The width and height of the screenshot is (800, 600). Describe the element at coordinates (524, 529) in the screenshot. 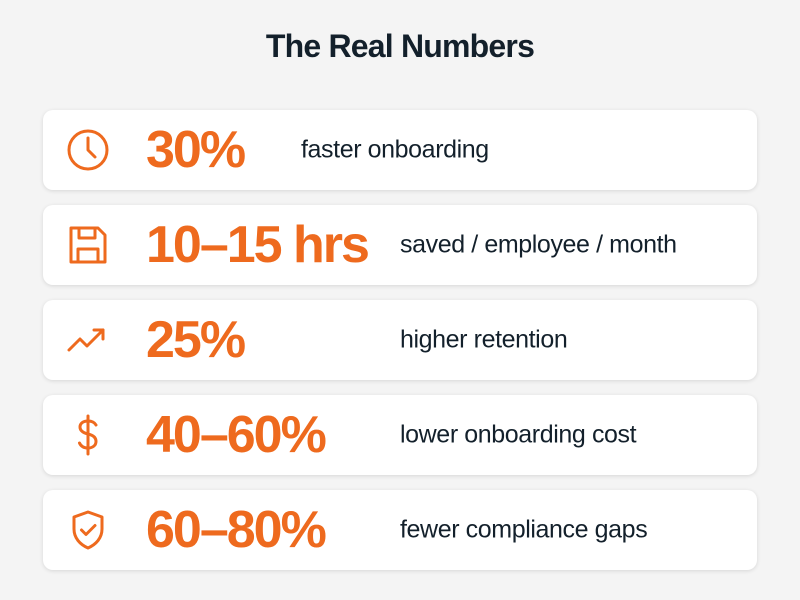

I see `stat-label: fewer compliance gaps` at that location.